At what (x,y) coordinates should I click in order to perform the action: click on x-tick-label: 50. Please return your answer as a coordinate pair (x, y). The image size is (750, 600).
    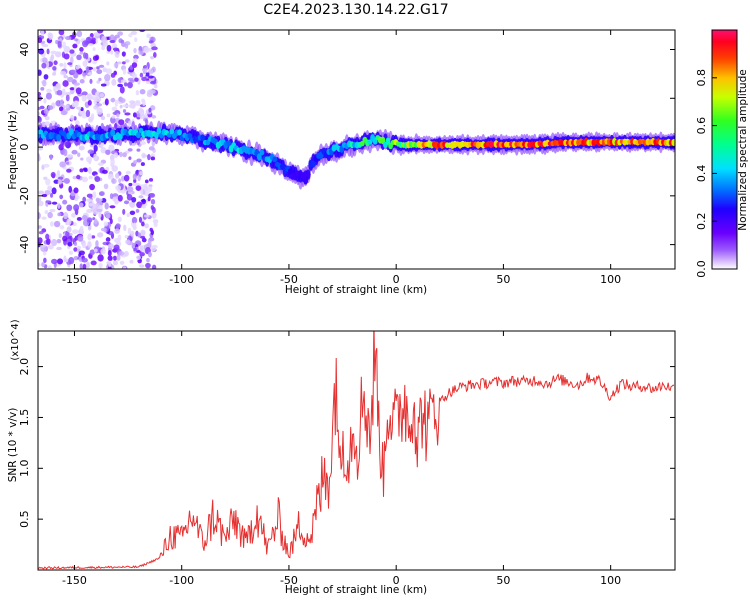
    Looking at the image, I should click on (503, 279).